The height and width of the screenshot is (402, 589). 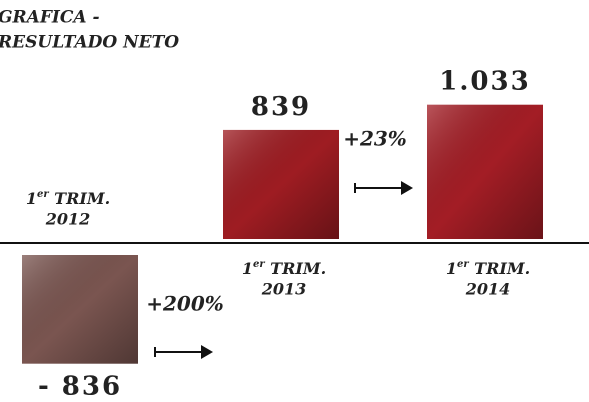 I want to click on category-label: 2014, so click(x=488, y=289).